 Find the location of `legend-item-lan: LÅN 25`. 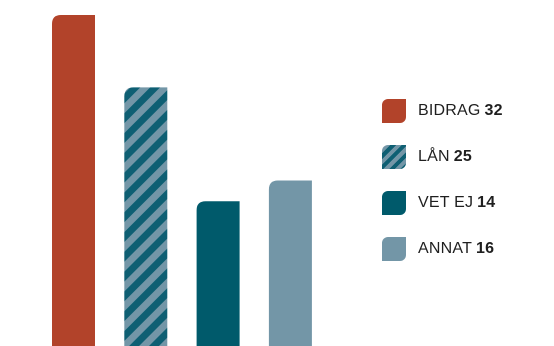

legend-item-lan: LÅN 25 is located at coordinates (442, 157).